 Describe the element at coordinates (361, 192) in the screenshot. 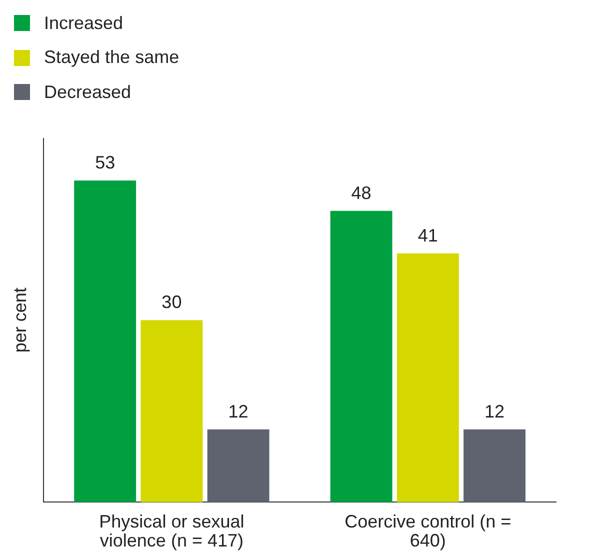

I see `data-label: 48` at that location.